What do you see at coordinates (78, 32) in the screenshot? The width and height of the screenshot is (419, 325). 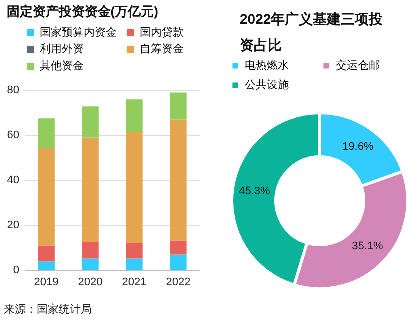 I see `legend-label: 国家预算内资金` at bounding box center [78, 32].